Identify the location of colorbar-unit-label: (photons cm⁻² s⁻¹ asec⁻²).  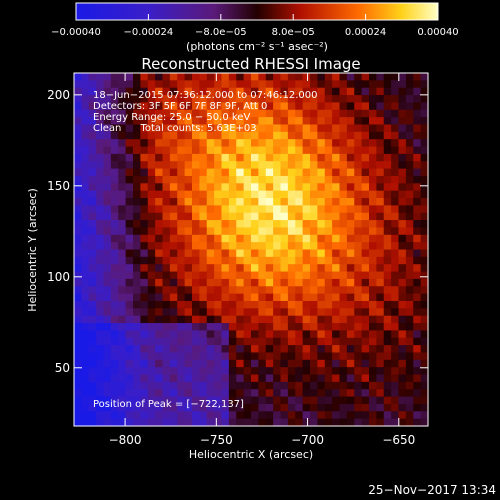
(257, 46).